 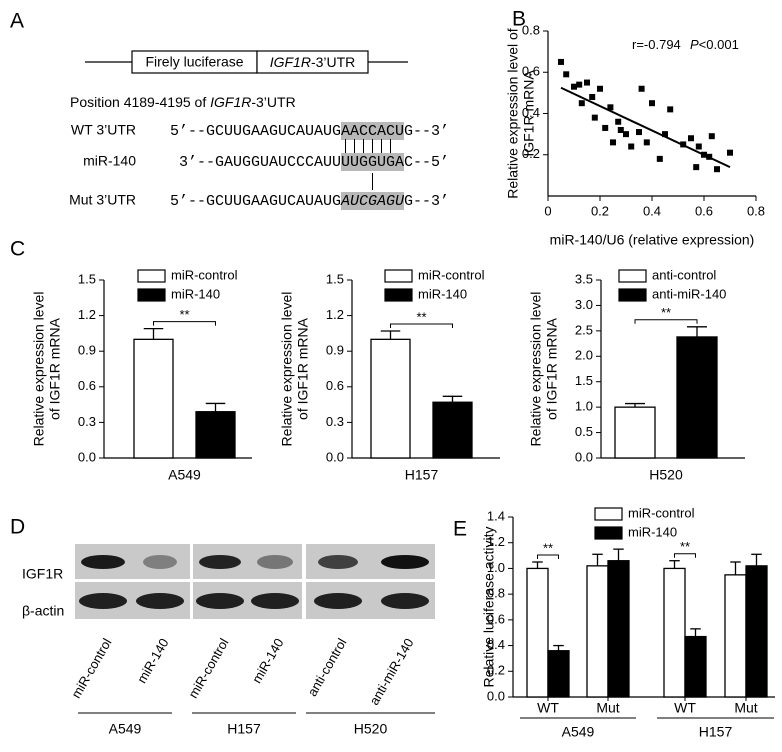 What do you see at coordinates (87, 421) in the screenshot?
I see `y-tick-label: 0.3` at bounding box center [87, 421].